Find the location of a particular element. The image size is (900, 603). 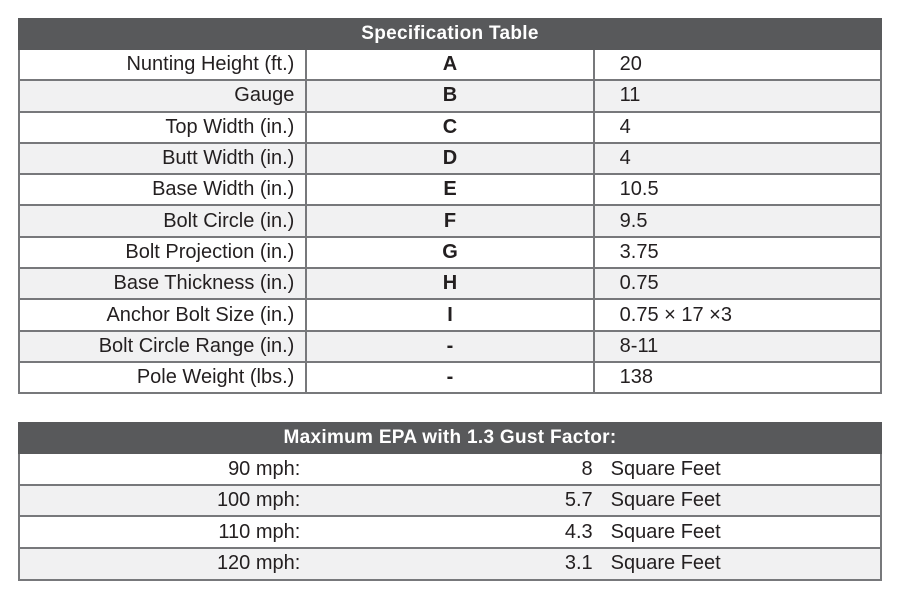

spec-row-letter: D is located at coordinates (450, 158).